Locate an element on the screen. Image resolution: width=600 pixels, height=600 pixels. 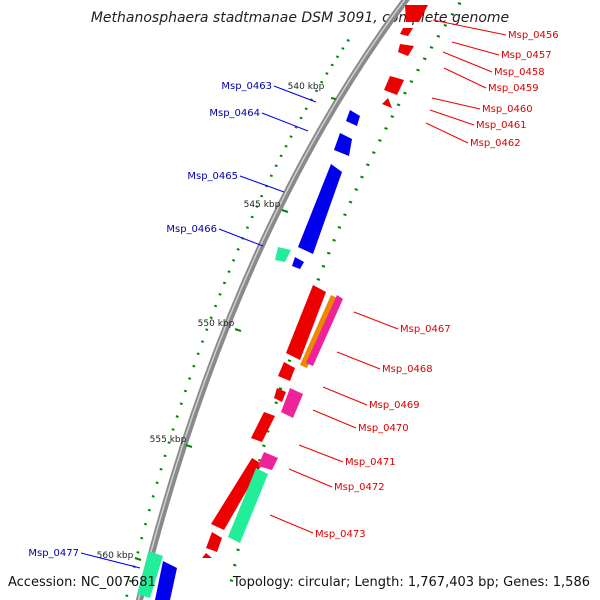
gene-label: Msp_0461 is located at coordinates (501, 125).